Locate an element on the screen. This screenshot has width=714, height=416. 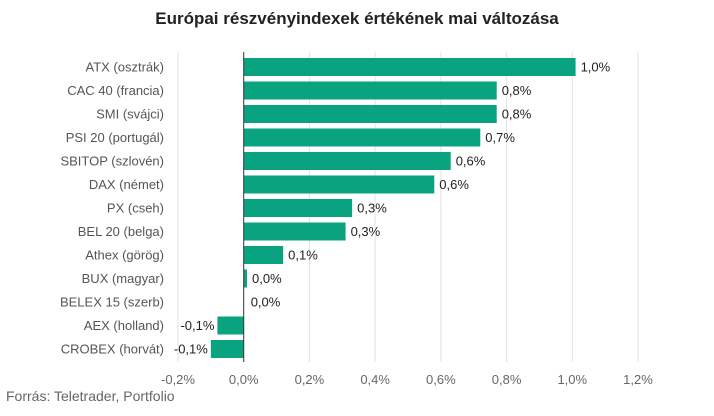
category-label: BUX (magyar) is located at coordinates (123, 278).